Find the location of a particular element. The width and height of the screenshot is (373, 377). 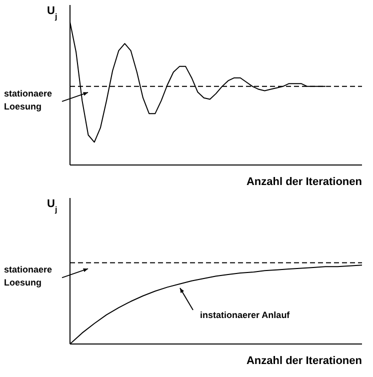

annotation: instationaerer Anlauf is located at coordinates (245, 315).